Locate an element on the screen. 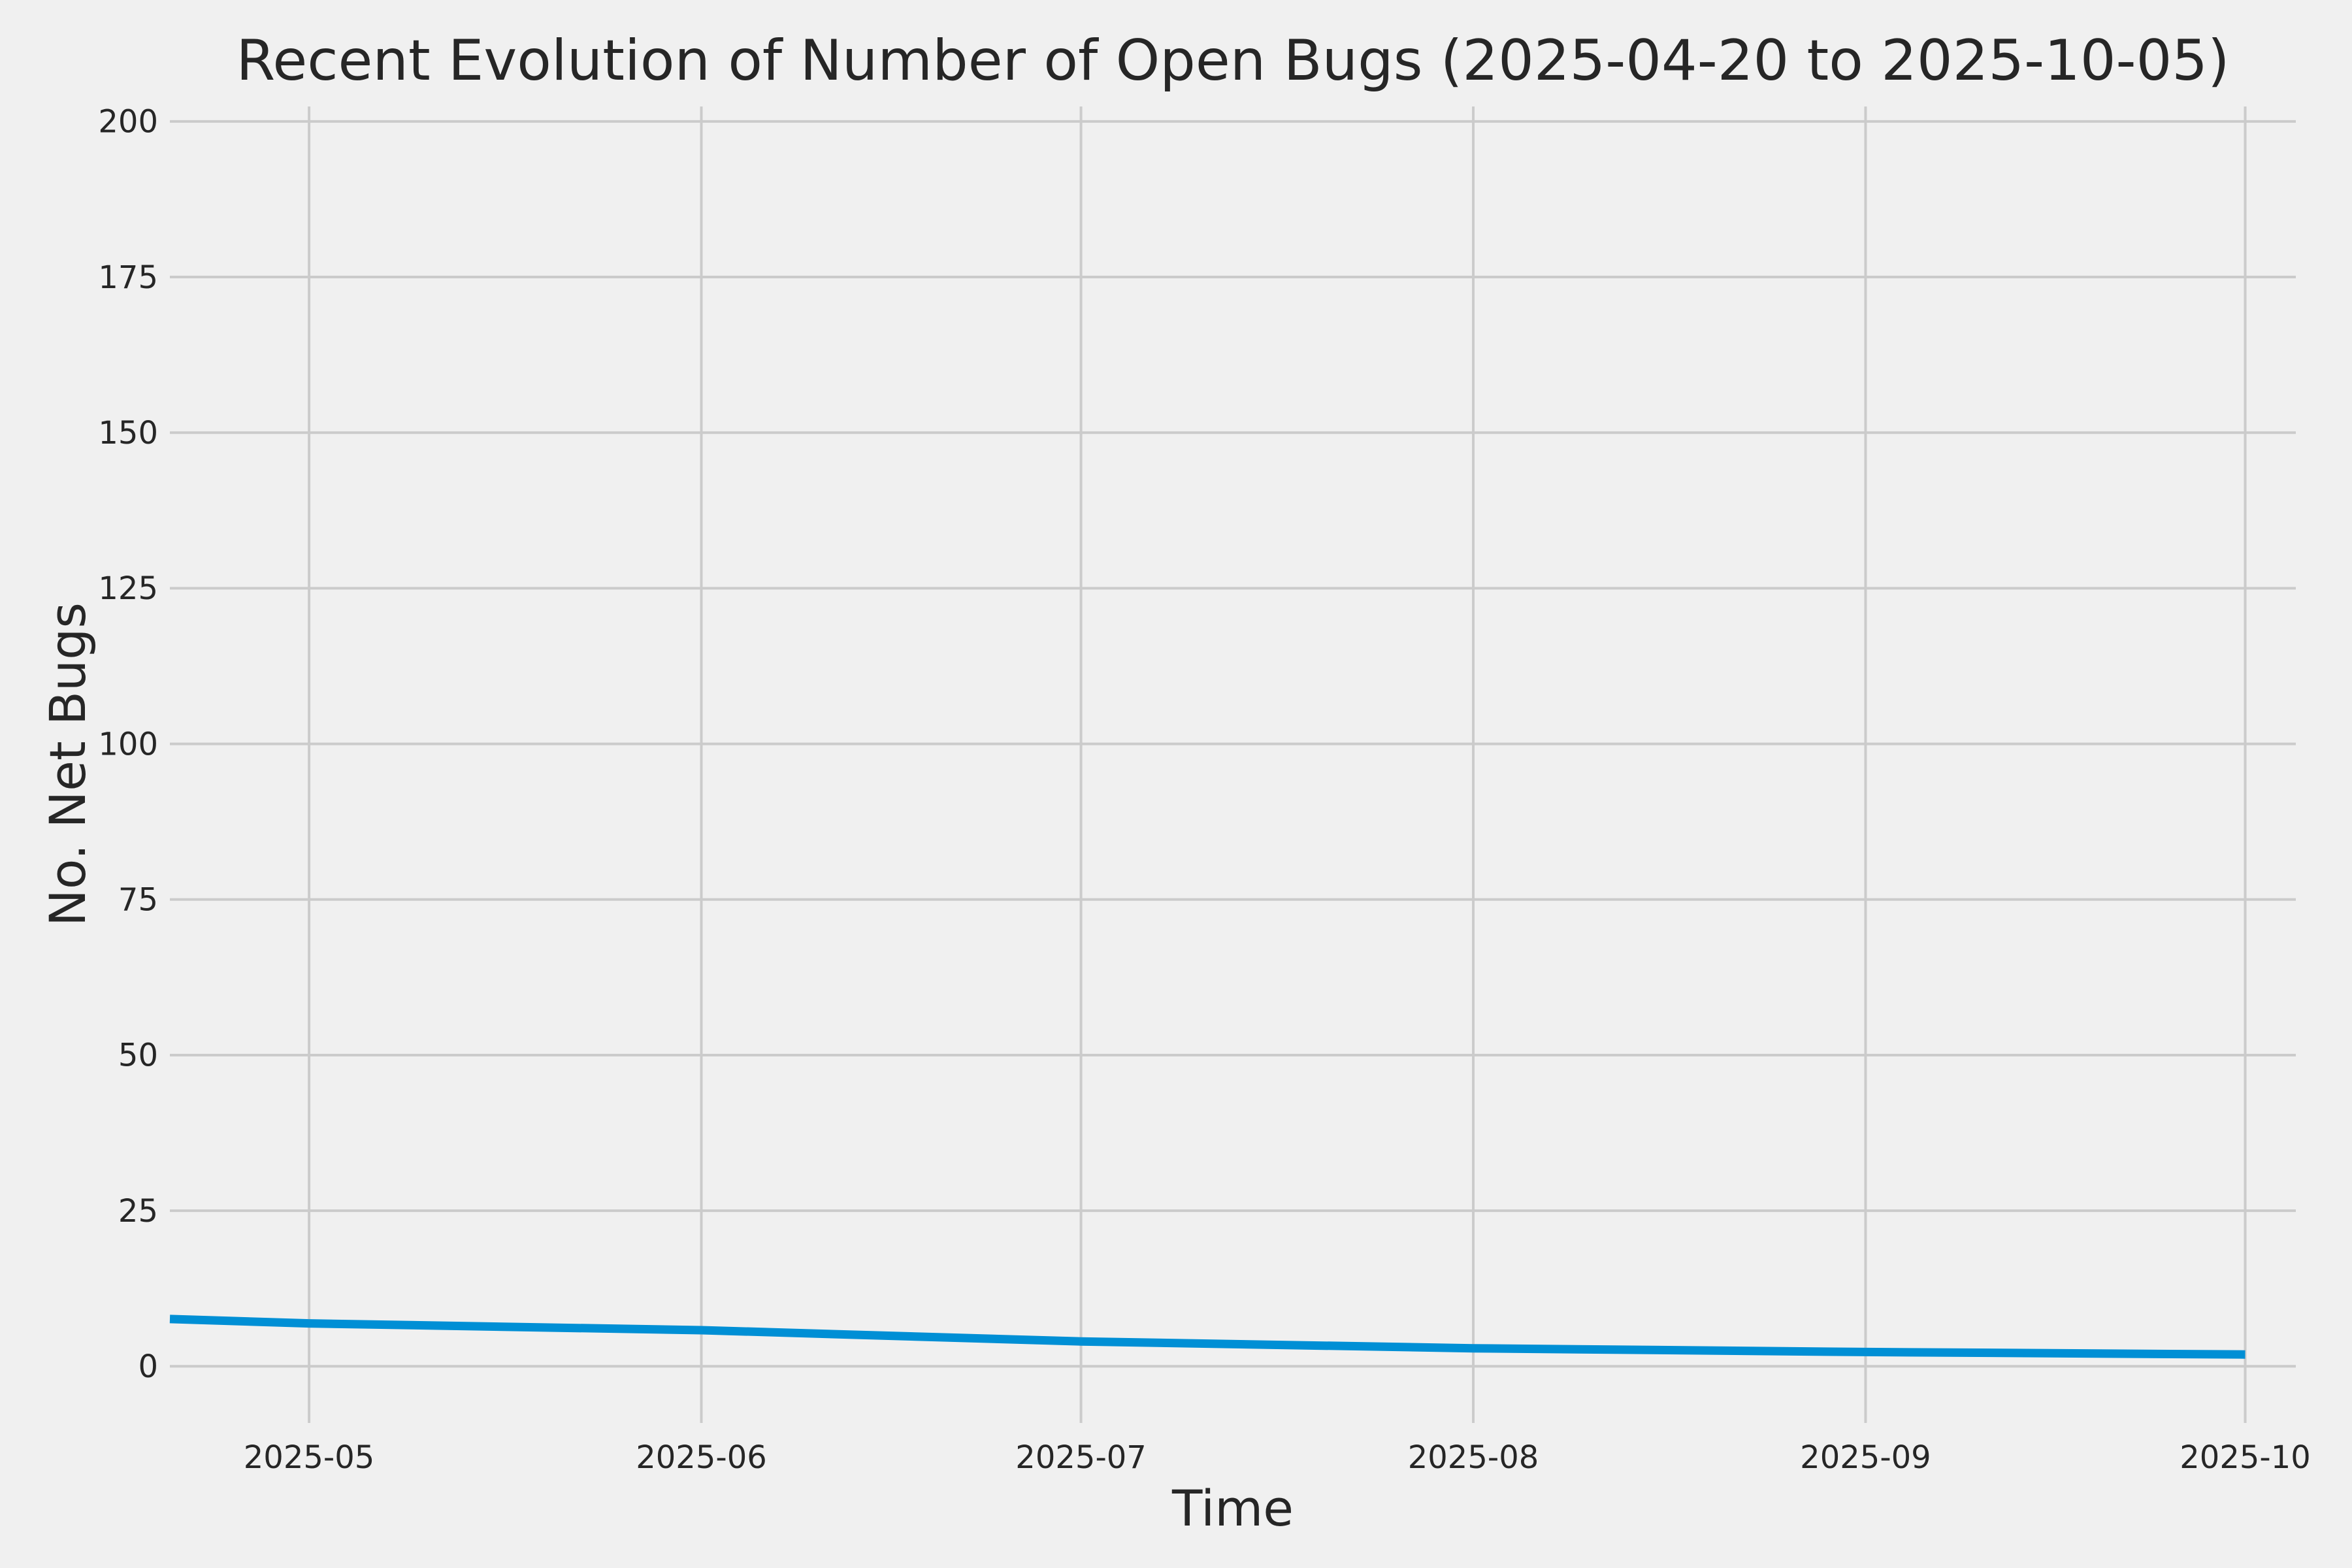 This screenshot has width=2352, height=1568. y-tick-label-200: 200 is located at coordinates (128, 122).